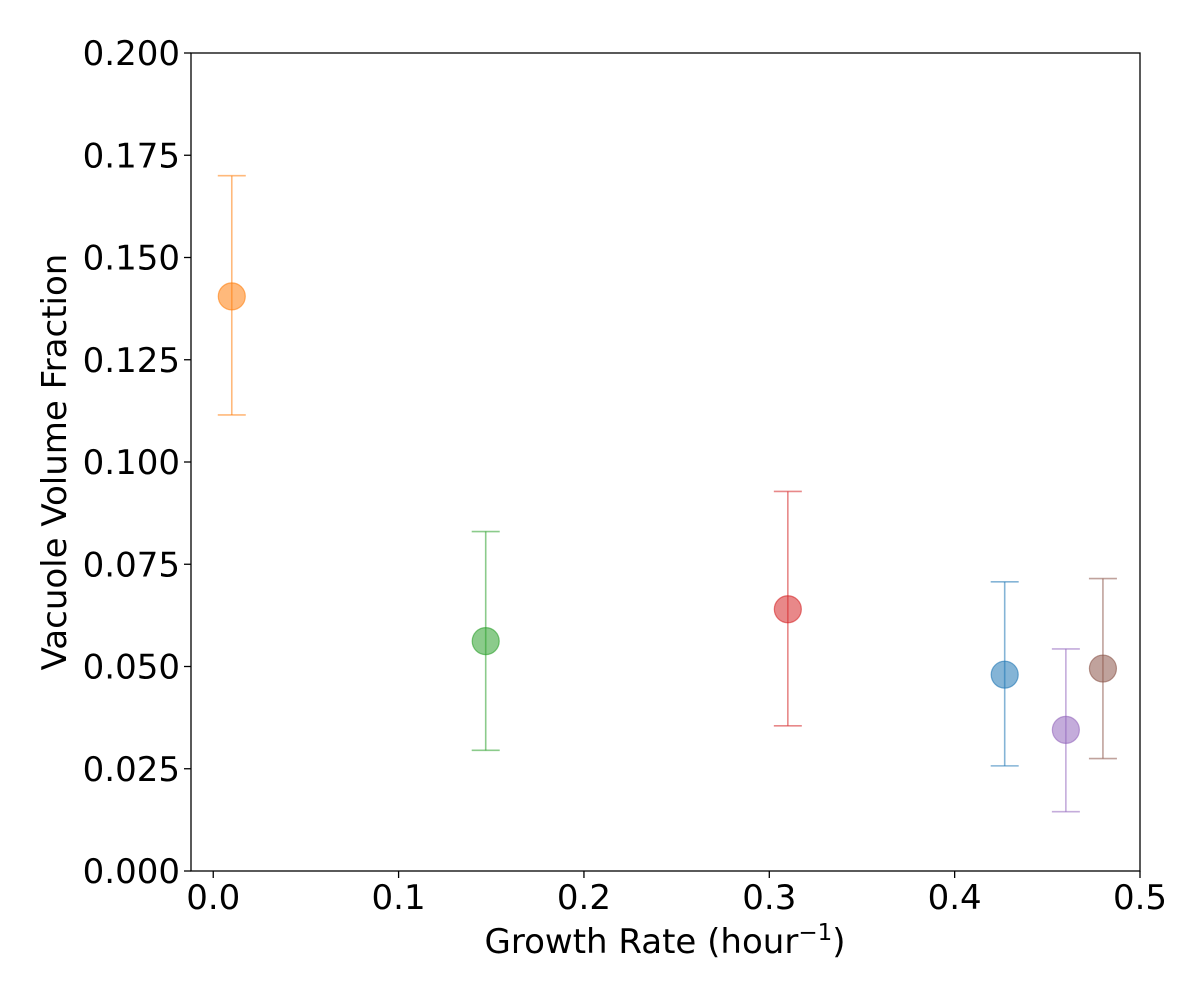  I want to click on y-tick-label: 0.075, so click(131, 565).